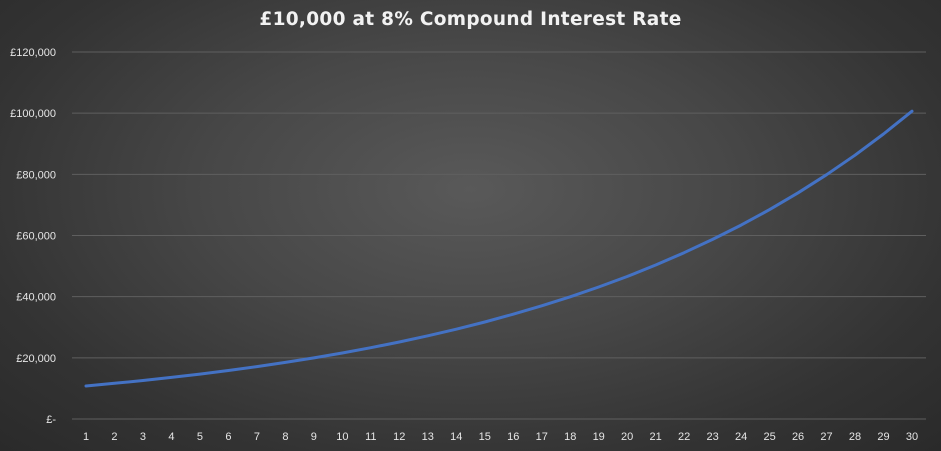 The height and width of the screenshot is (451, 941). What do you see at coordinates (513, 437) in the screenshot?
I see `x-tick-label: 16` at bounding box center [513, 437].